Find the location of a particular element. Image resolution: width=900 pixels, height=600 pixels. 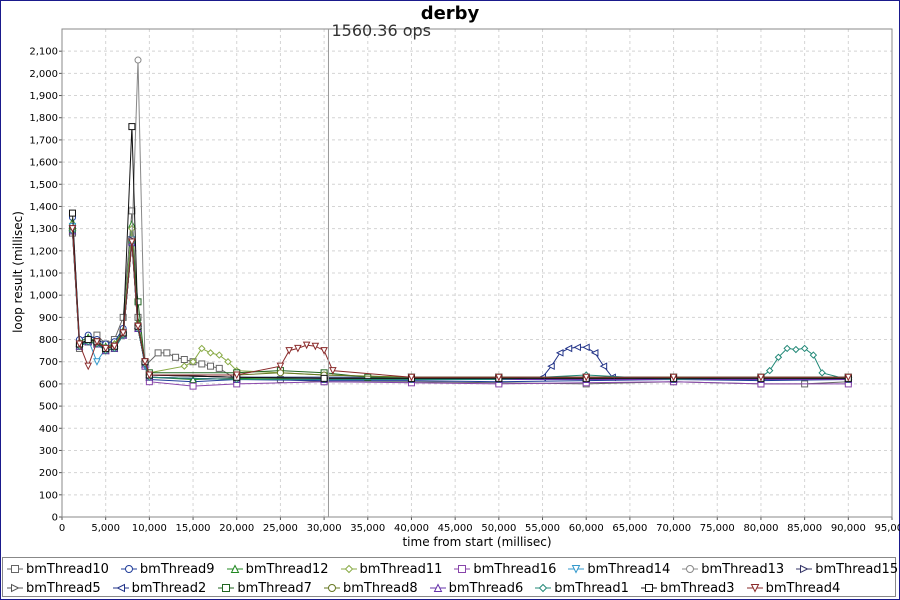

y-tick-label: 2,100 is located at coordinates (43, 52).